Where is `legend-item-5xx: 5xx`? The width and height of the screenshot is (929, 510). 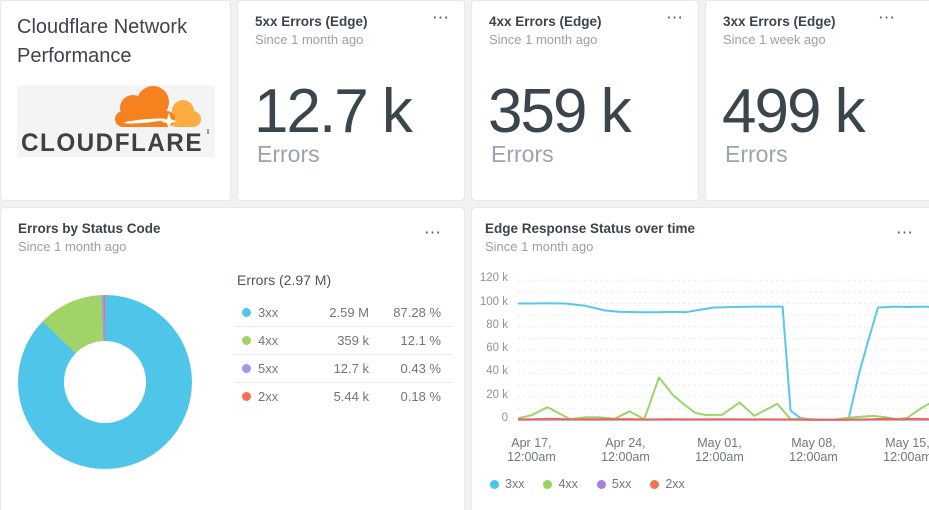 legend-item-5xx: 5xx is located at coordinates (614, 484).